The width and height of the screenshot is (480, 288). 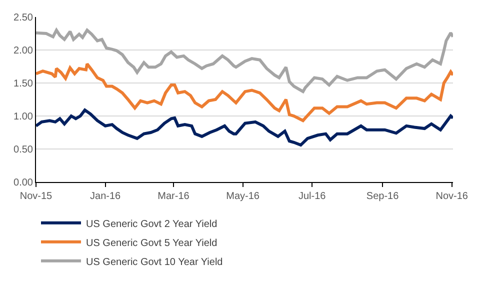 What do you see at coordinates (243, 196) in the screenshot?
I see `x-tick-label: May-16` at bounding box center [243, 196].